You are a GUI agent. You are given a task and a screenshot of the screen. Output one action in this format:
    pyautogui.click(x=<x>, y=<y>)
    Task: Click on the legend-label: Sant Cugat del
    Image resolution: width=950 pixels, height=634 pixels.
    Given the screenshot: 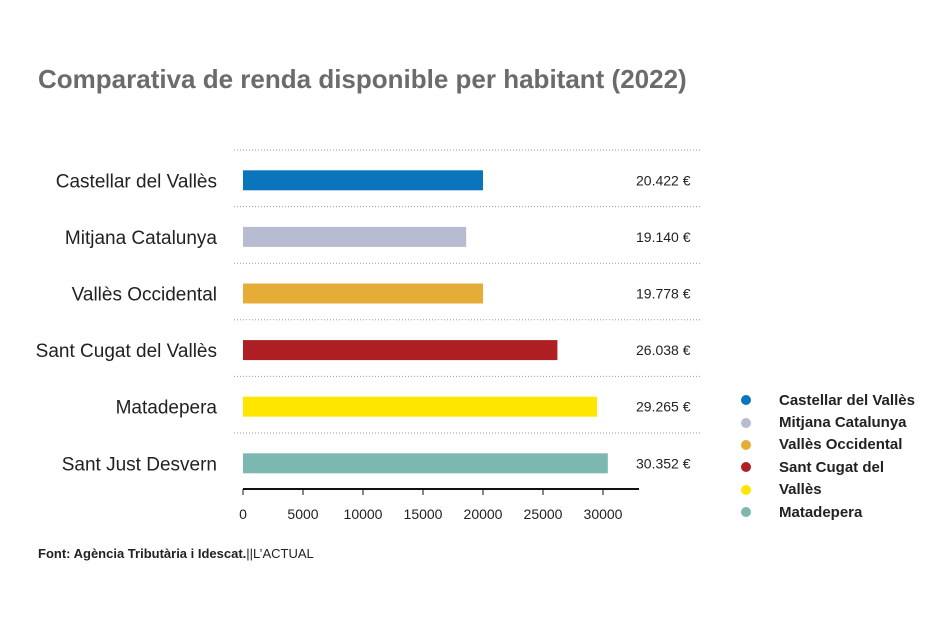 What is the action you would take?
    pyautogui.click(x=832, y=467)
    